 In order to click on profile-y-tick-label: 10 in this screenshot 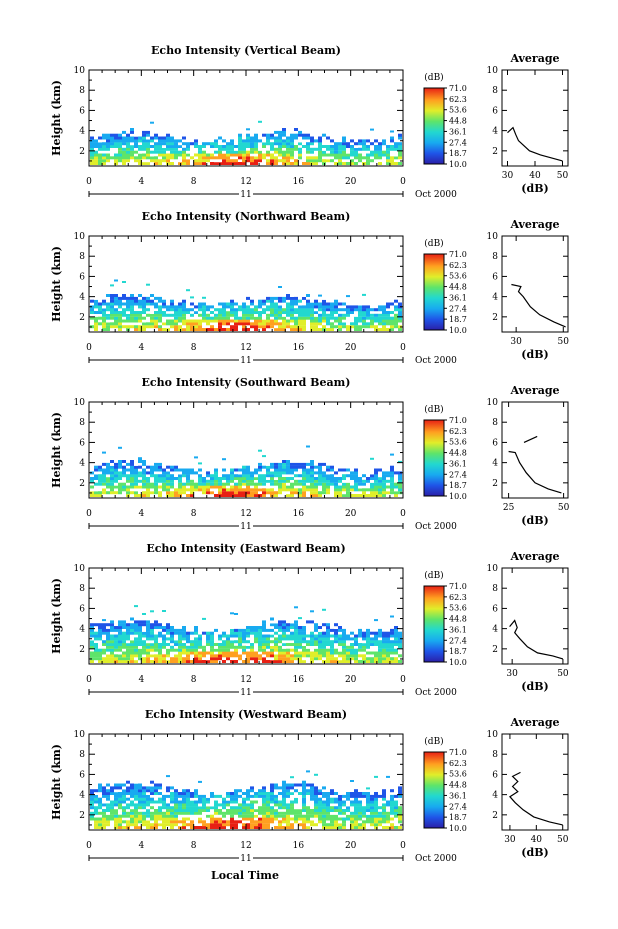, I will do `click(493, 403)`.